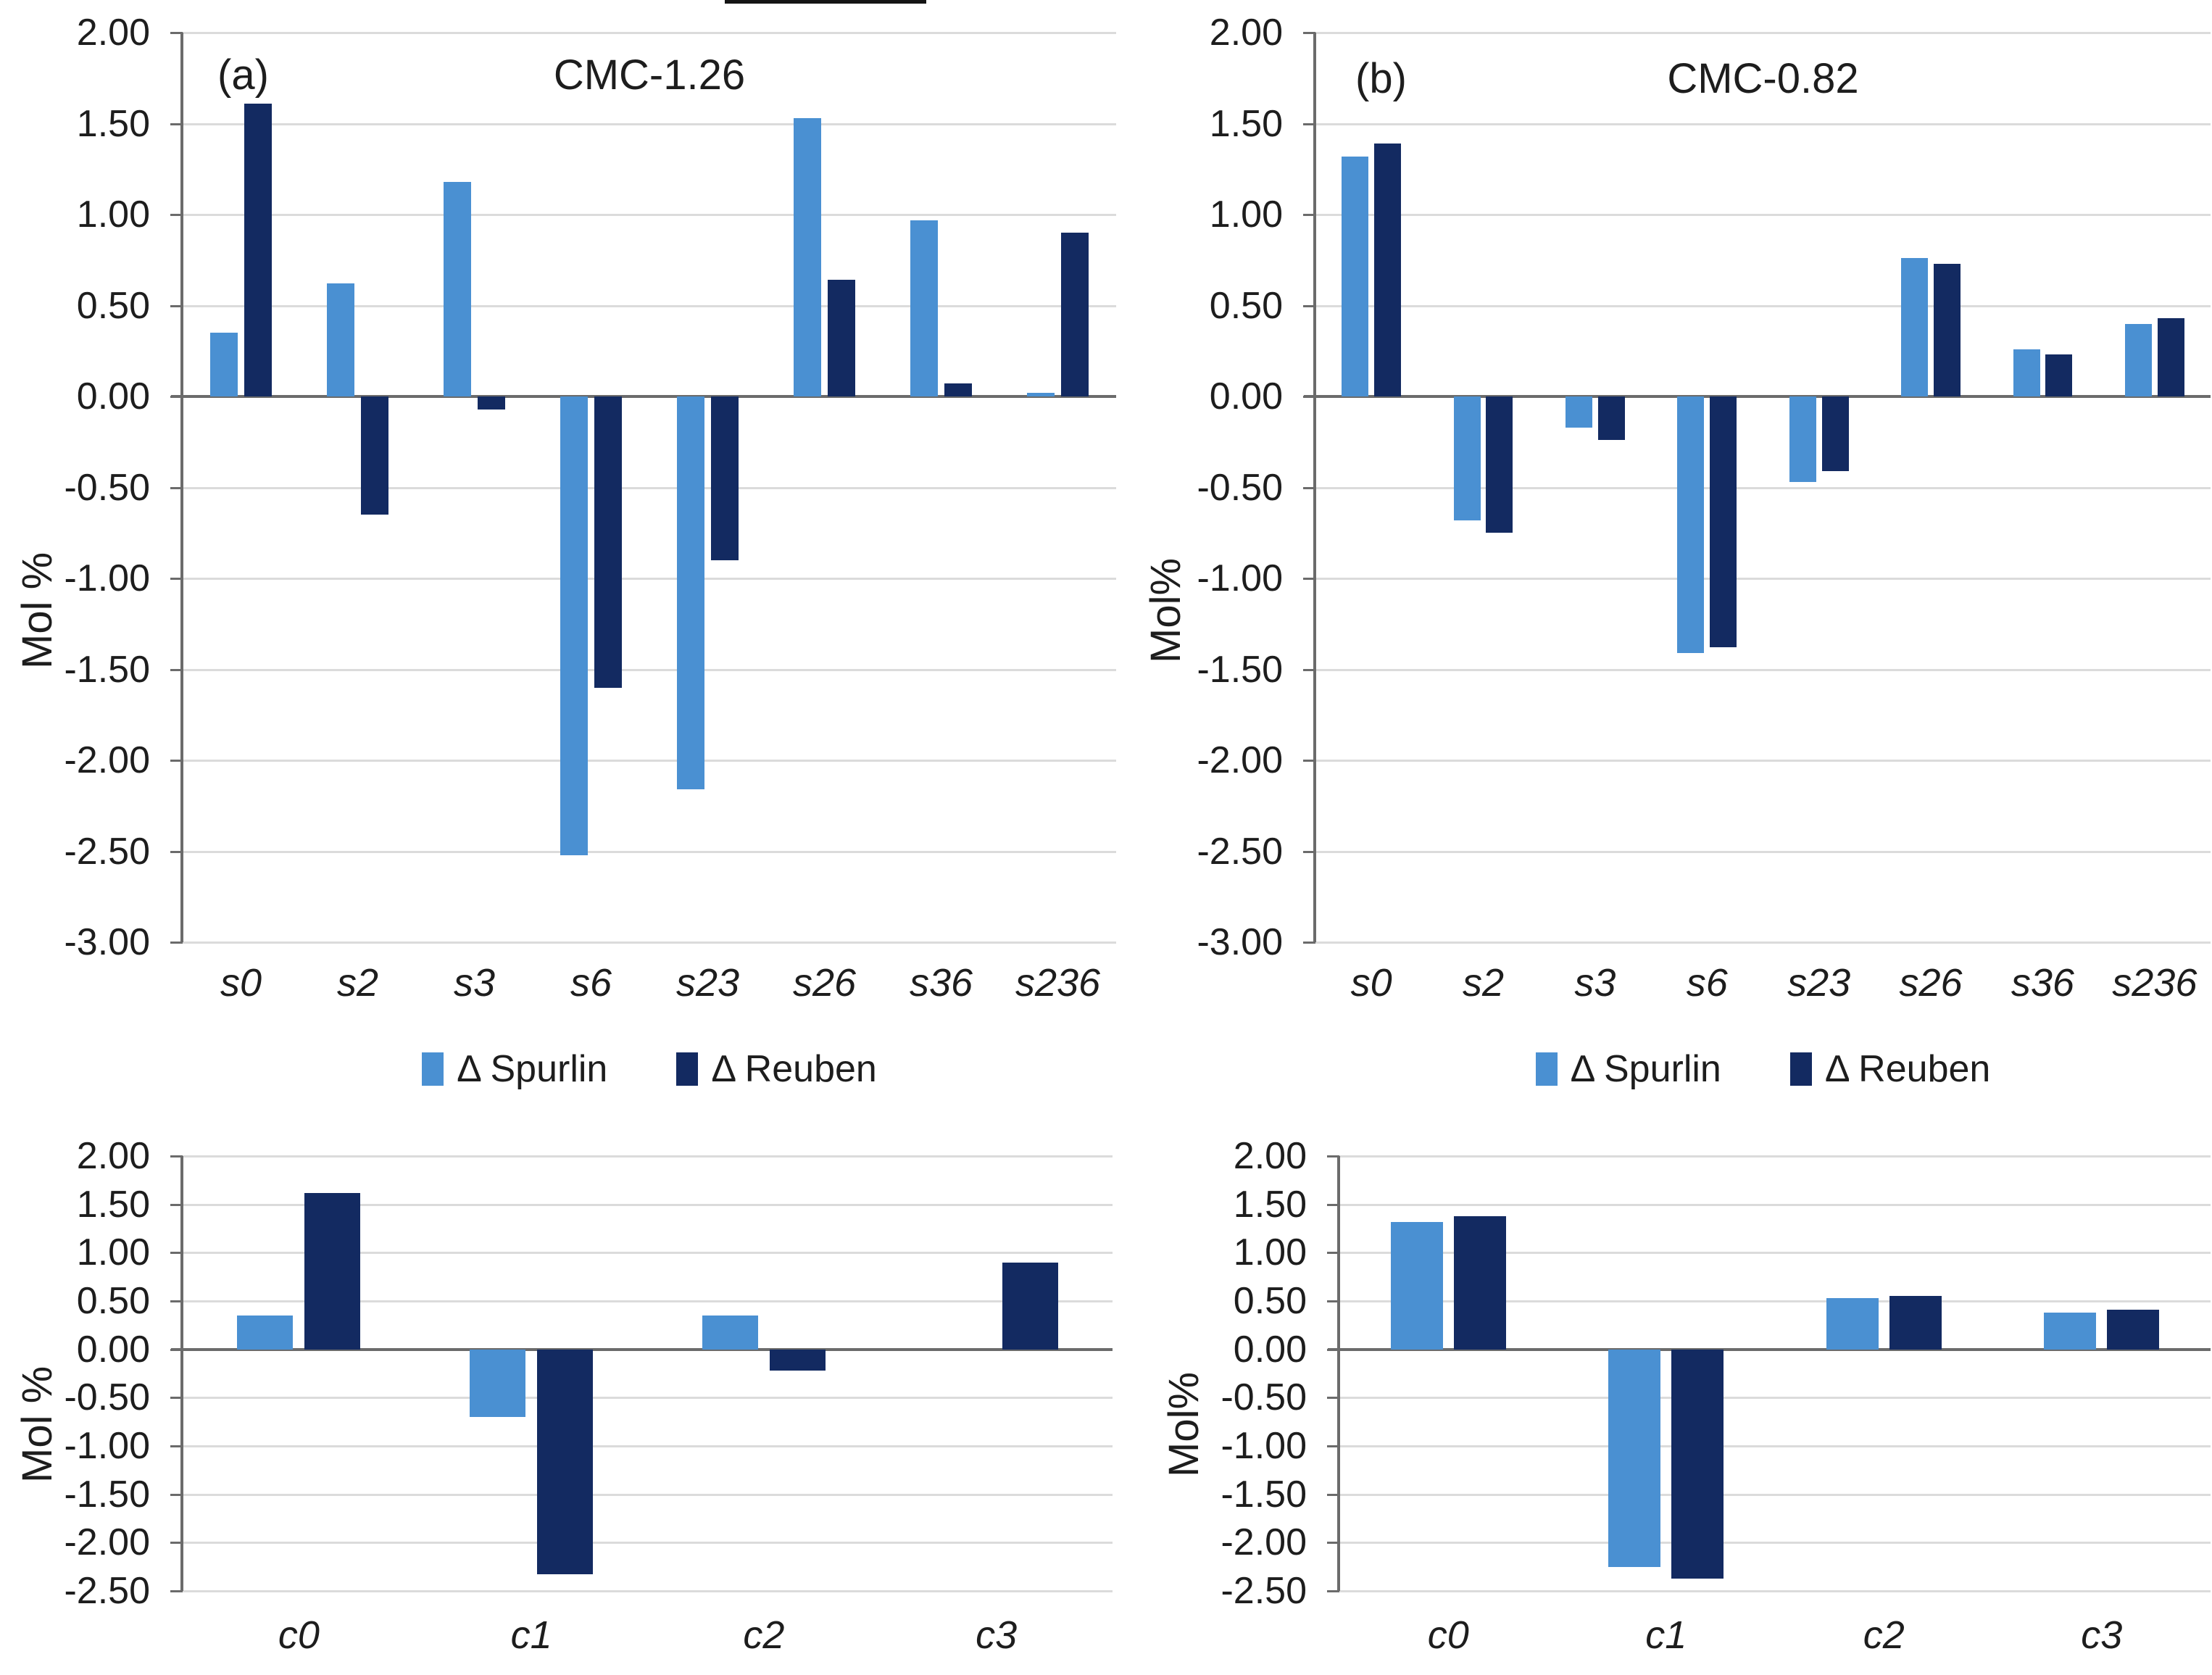 This screenshot has width=2212, height=1675. Describe the element at coordinates (1388, 270) in the screenshot. I see `bar-reuben-s0` at that location.